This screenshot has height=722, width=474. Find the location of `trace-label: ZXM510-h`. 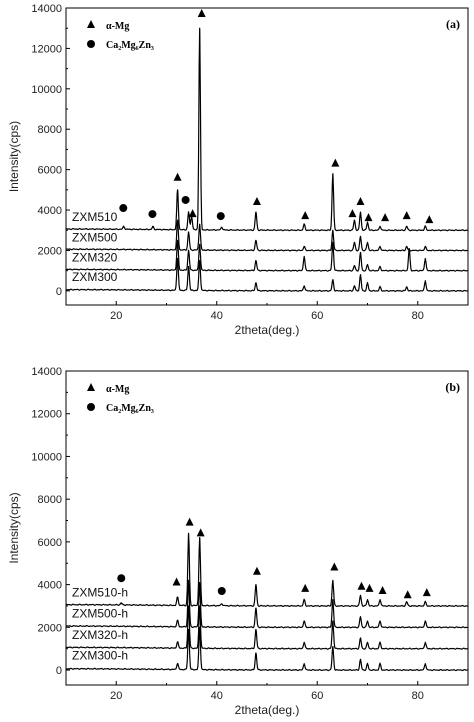

trace-label: ZXM510-h is located at coordinates (100, 592).